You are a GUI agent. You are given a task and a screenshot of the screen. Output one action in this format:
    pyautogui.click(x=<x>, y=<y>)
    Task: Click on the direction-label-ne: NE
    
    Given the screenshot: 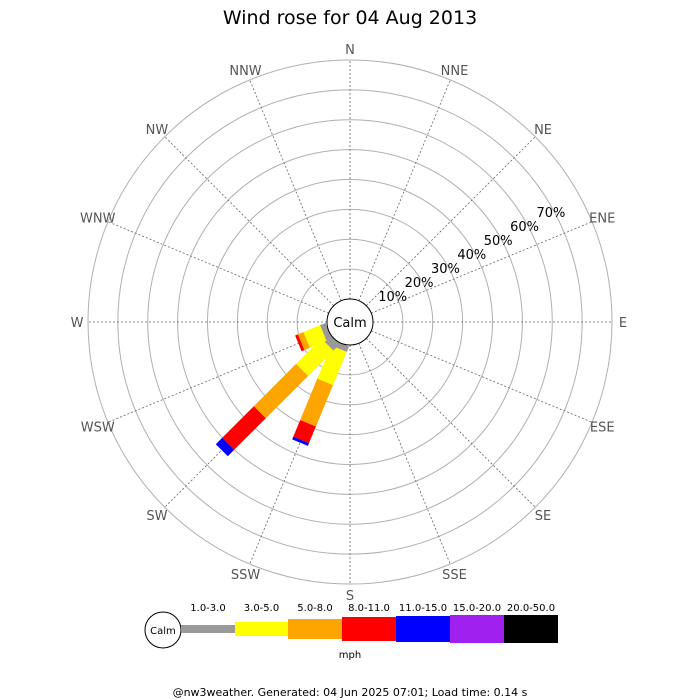 What is the action you would take?
    pyautogui.click(x=543, y=130)
    